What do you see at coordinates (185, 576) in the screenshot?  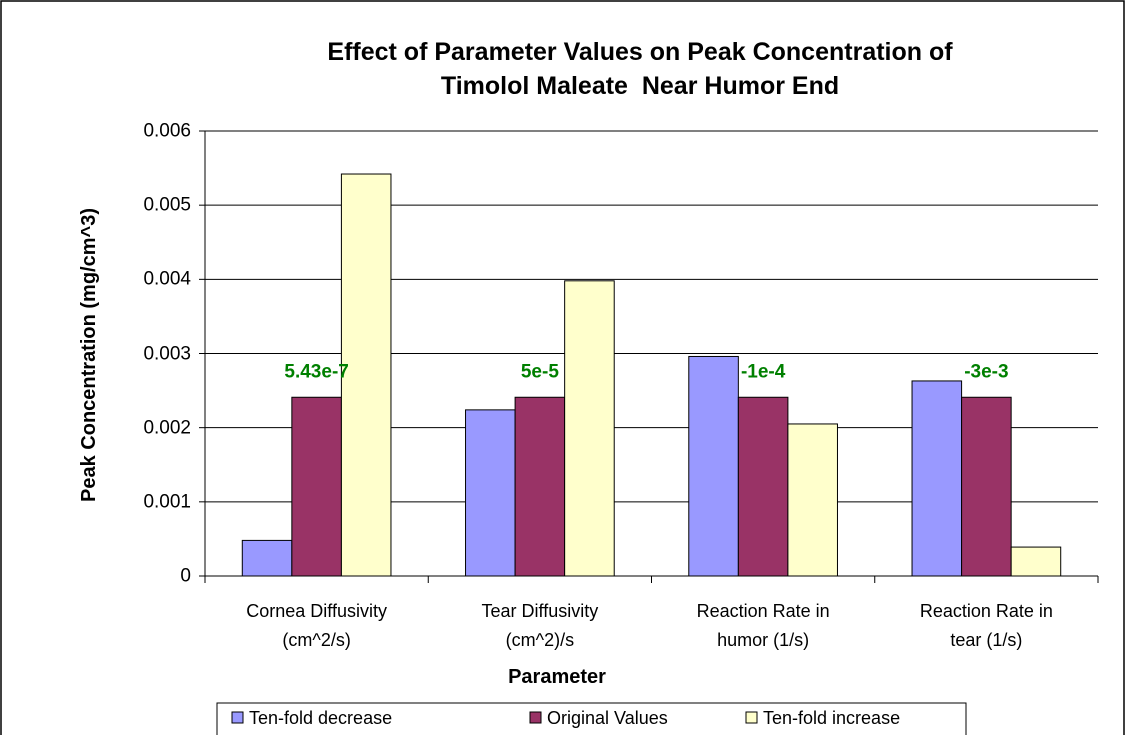 I see `y-tick-label: 0` at bounding box center [185, 576].